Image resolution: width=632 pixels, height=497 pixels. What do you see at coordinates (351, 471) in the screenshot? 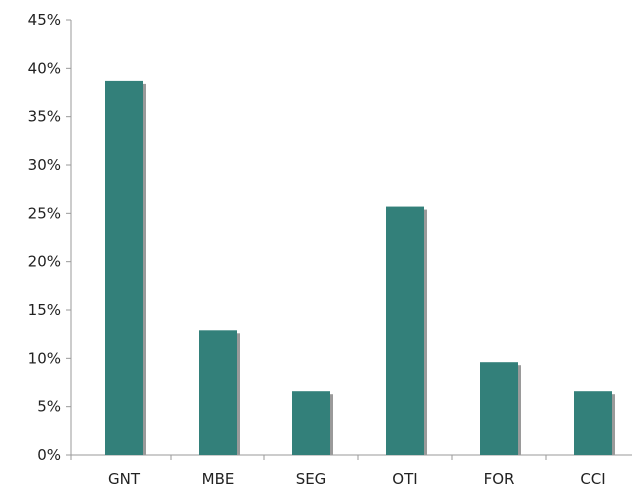
I see `x-axis: GNT MBE SEG OTI FOR CCI` at bounding box center [351, 471].